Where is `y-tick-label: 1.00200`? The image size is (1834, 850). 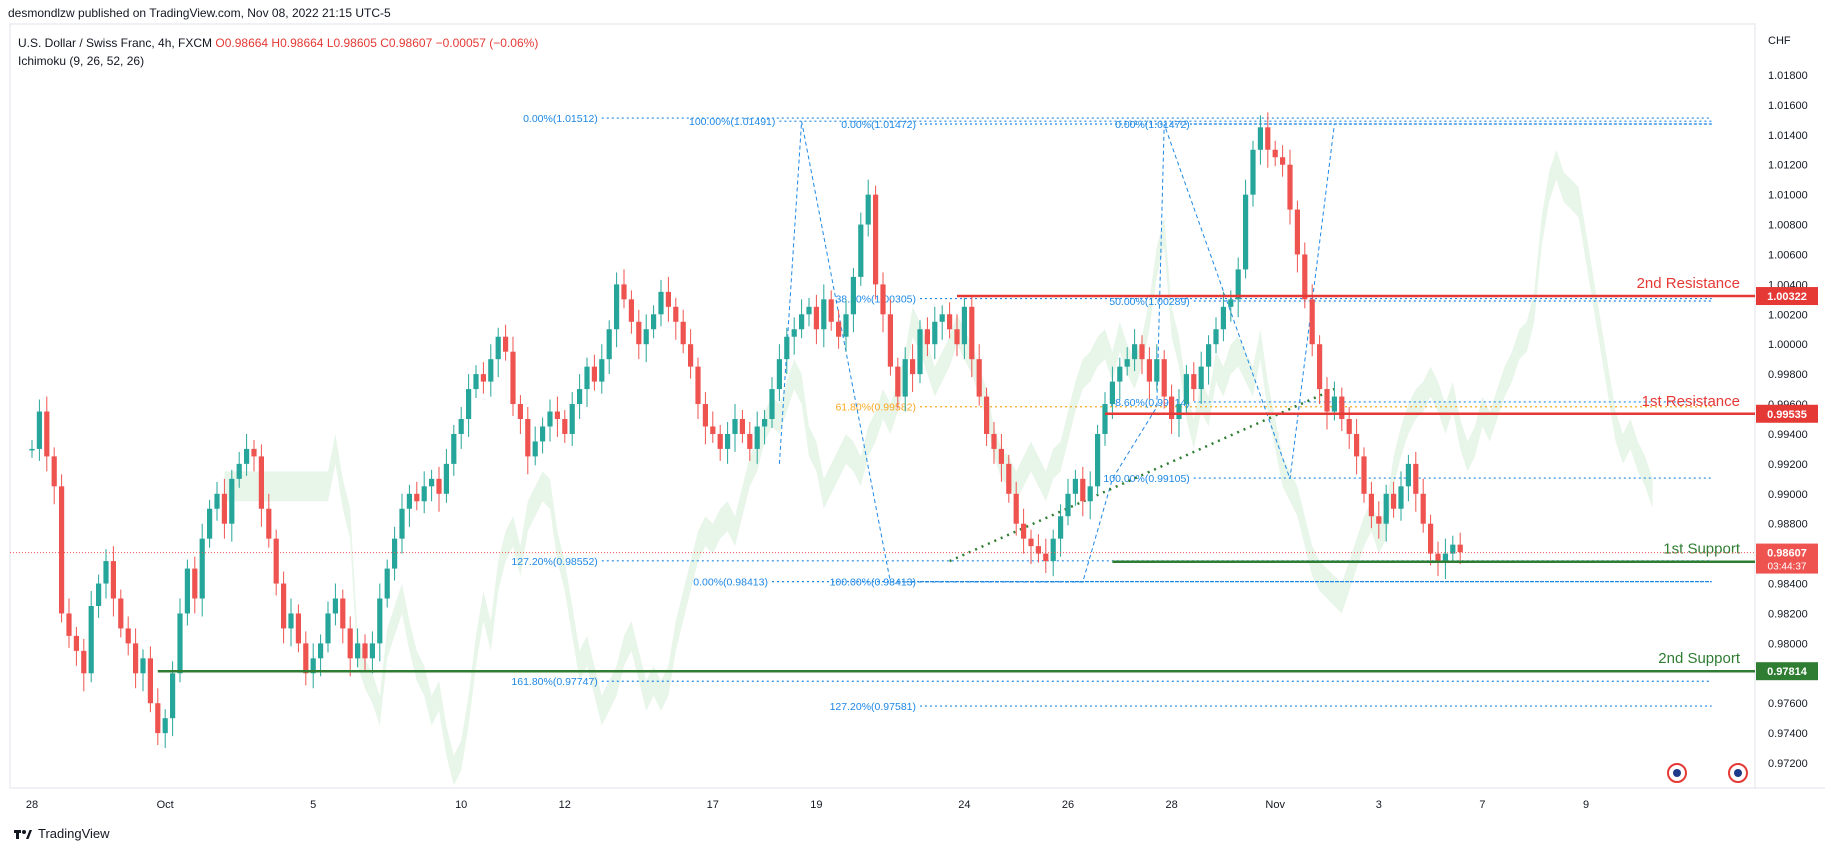
y-tick-label: 1.00200 is located at coordinates (1788, 315).